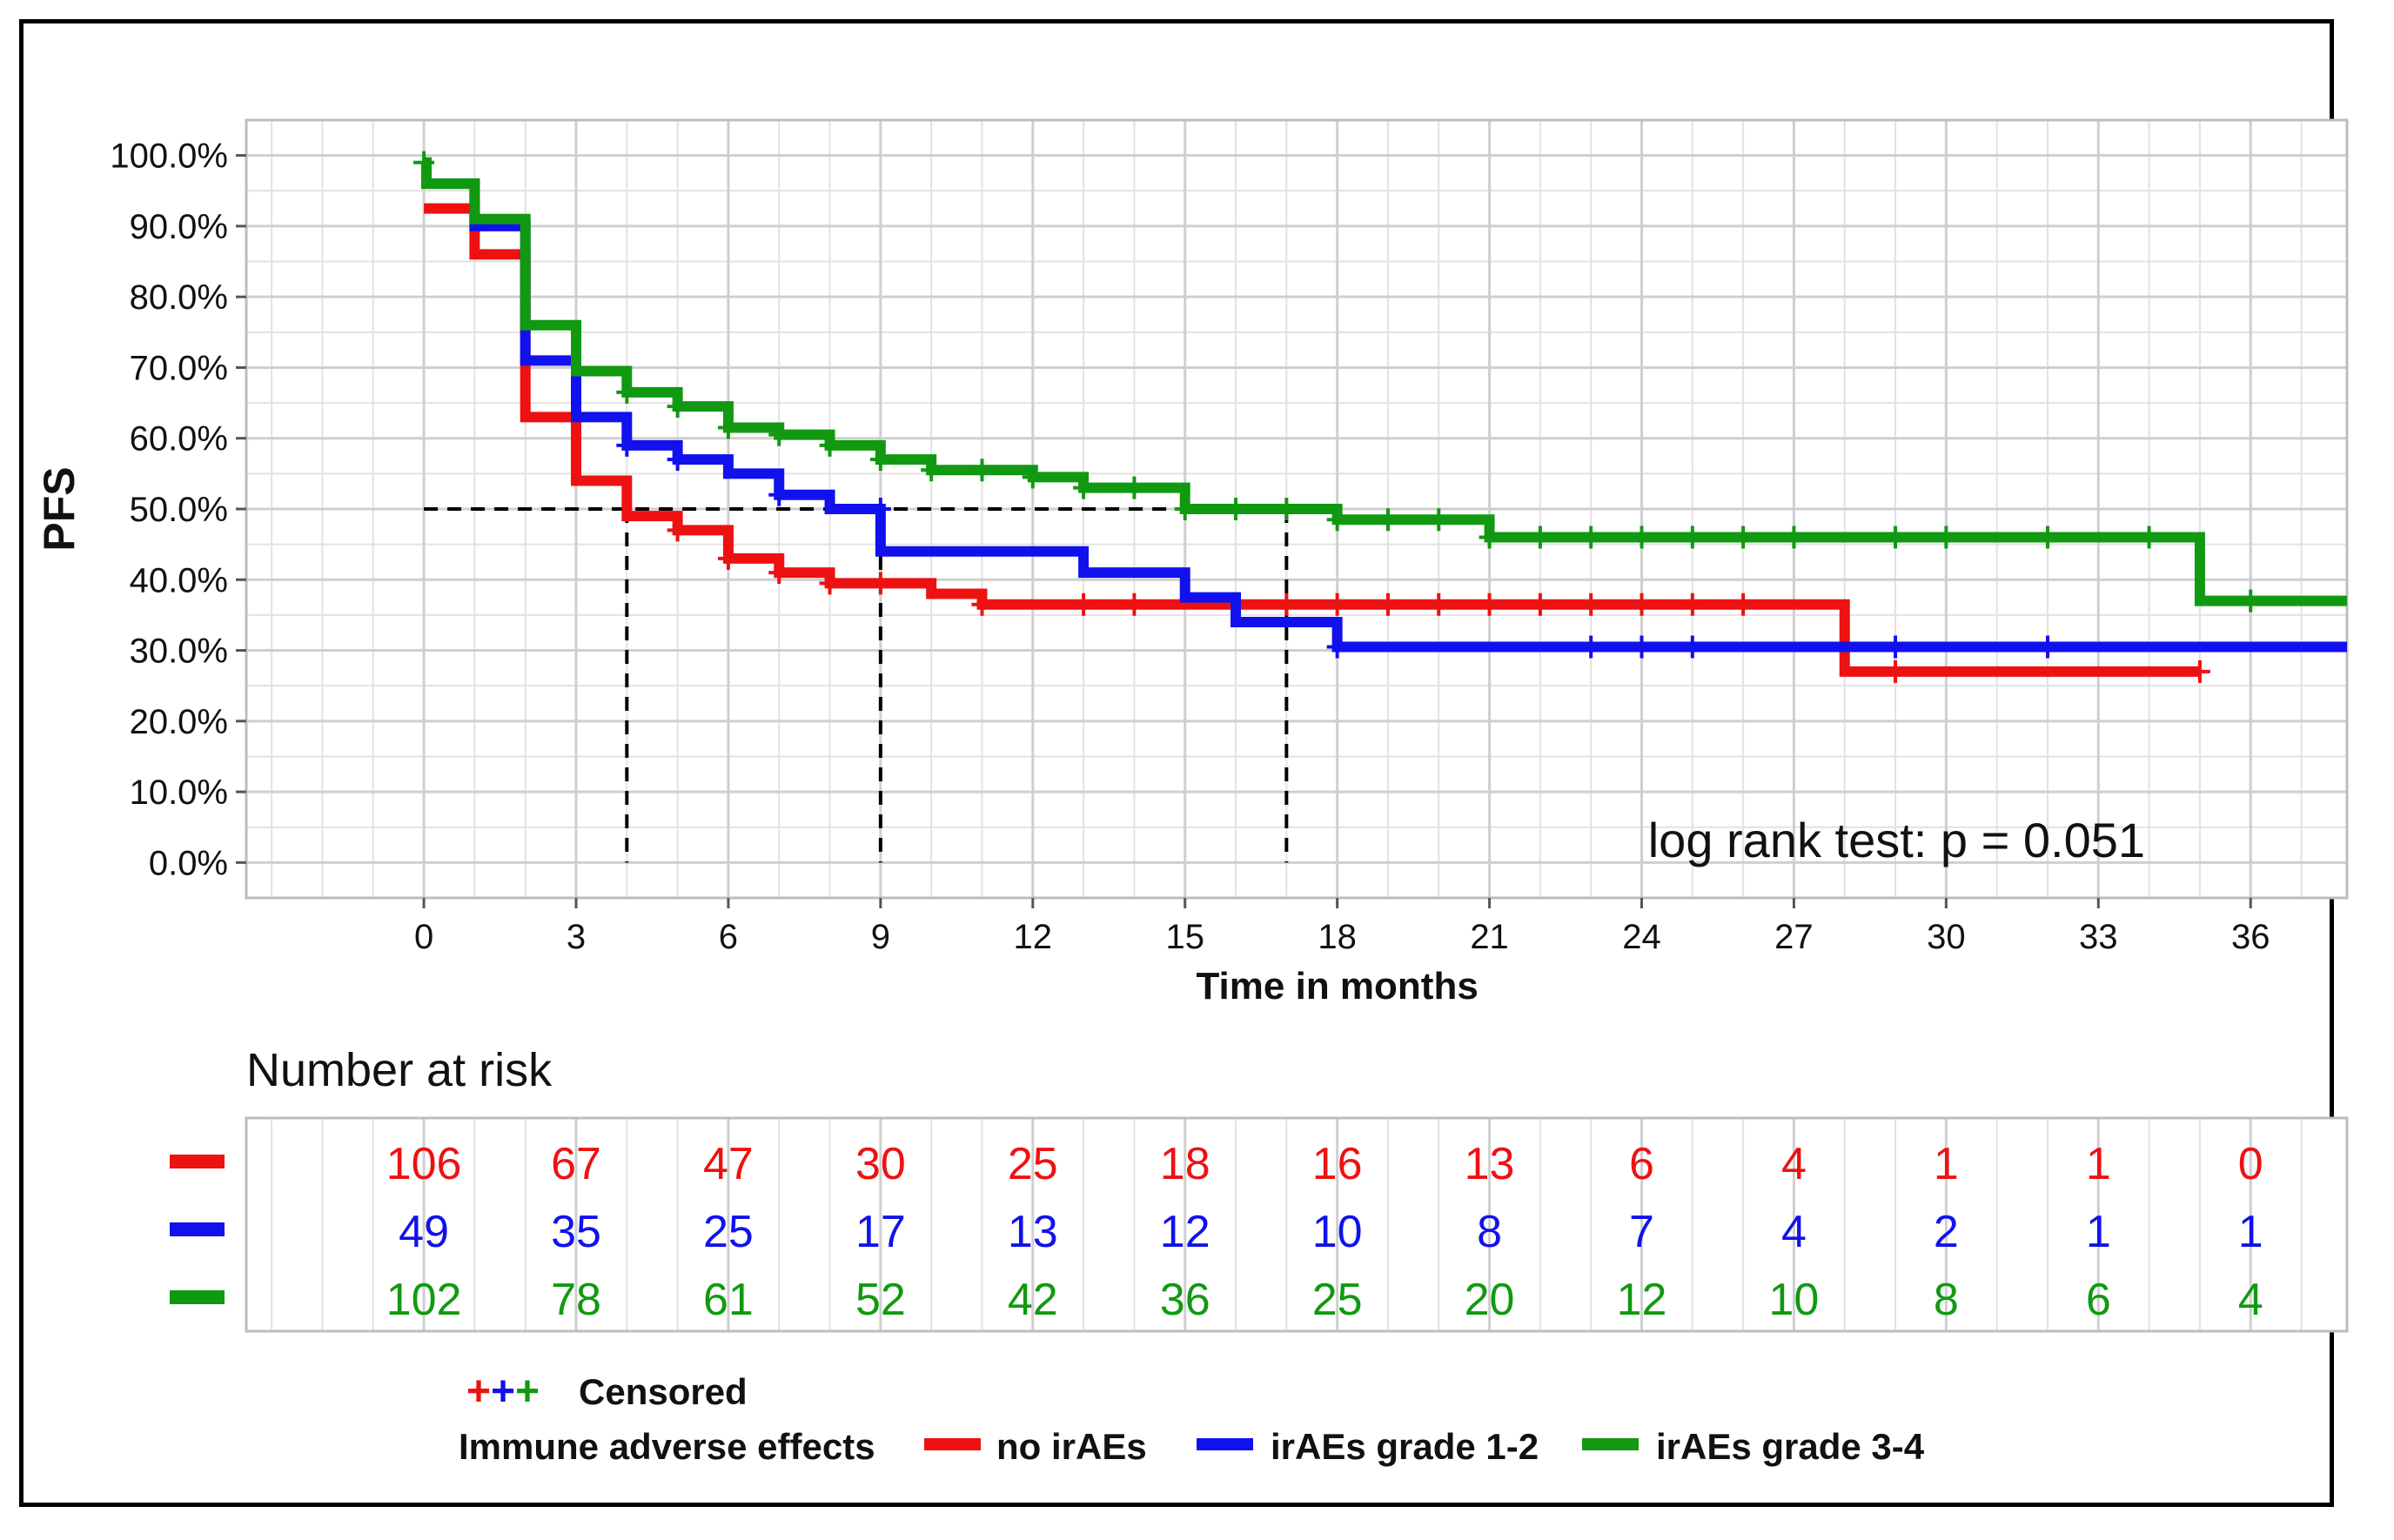  What do you see at coordinates (179, 580) in the screenshot?
I see `y-tick-label: 40.0%` at bounding box center [179, 580].